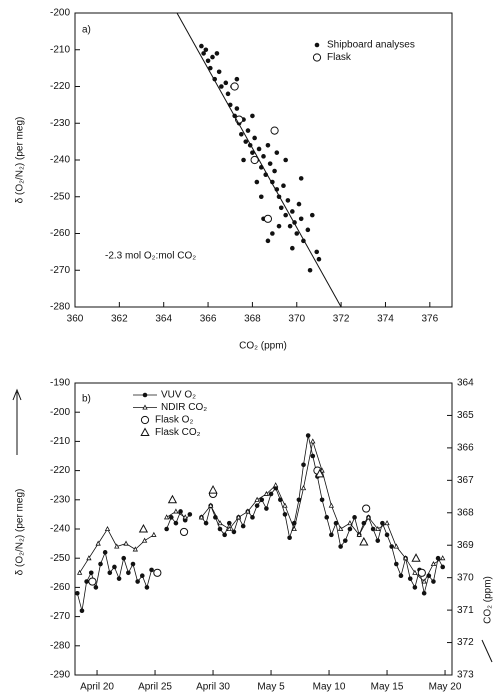 The image size is (496, 700). Describe the element at coordinates (341, 319) in the screenshot. I see `x-tick-label: 372` at that location.